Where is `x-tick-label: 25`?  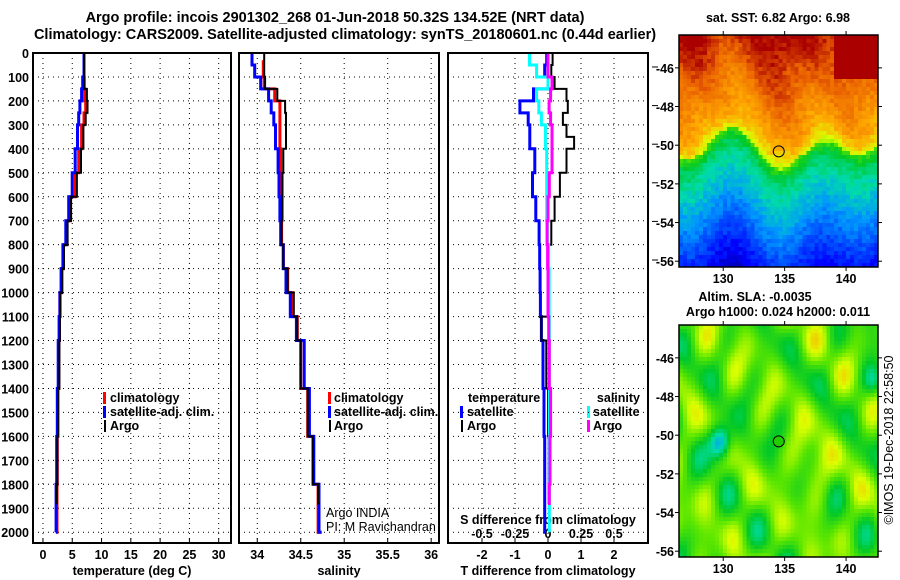 x-tick-label: 25 is located at coordinates (189, 555).